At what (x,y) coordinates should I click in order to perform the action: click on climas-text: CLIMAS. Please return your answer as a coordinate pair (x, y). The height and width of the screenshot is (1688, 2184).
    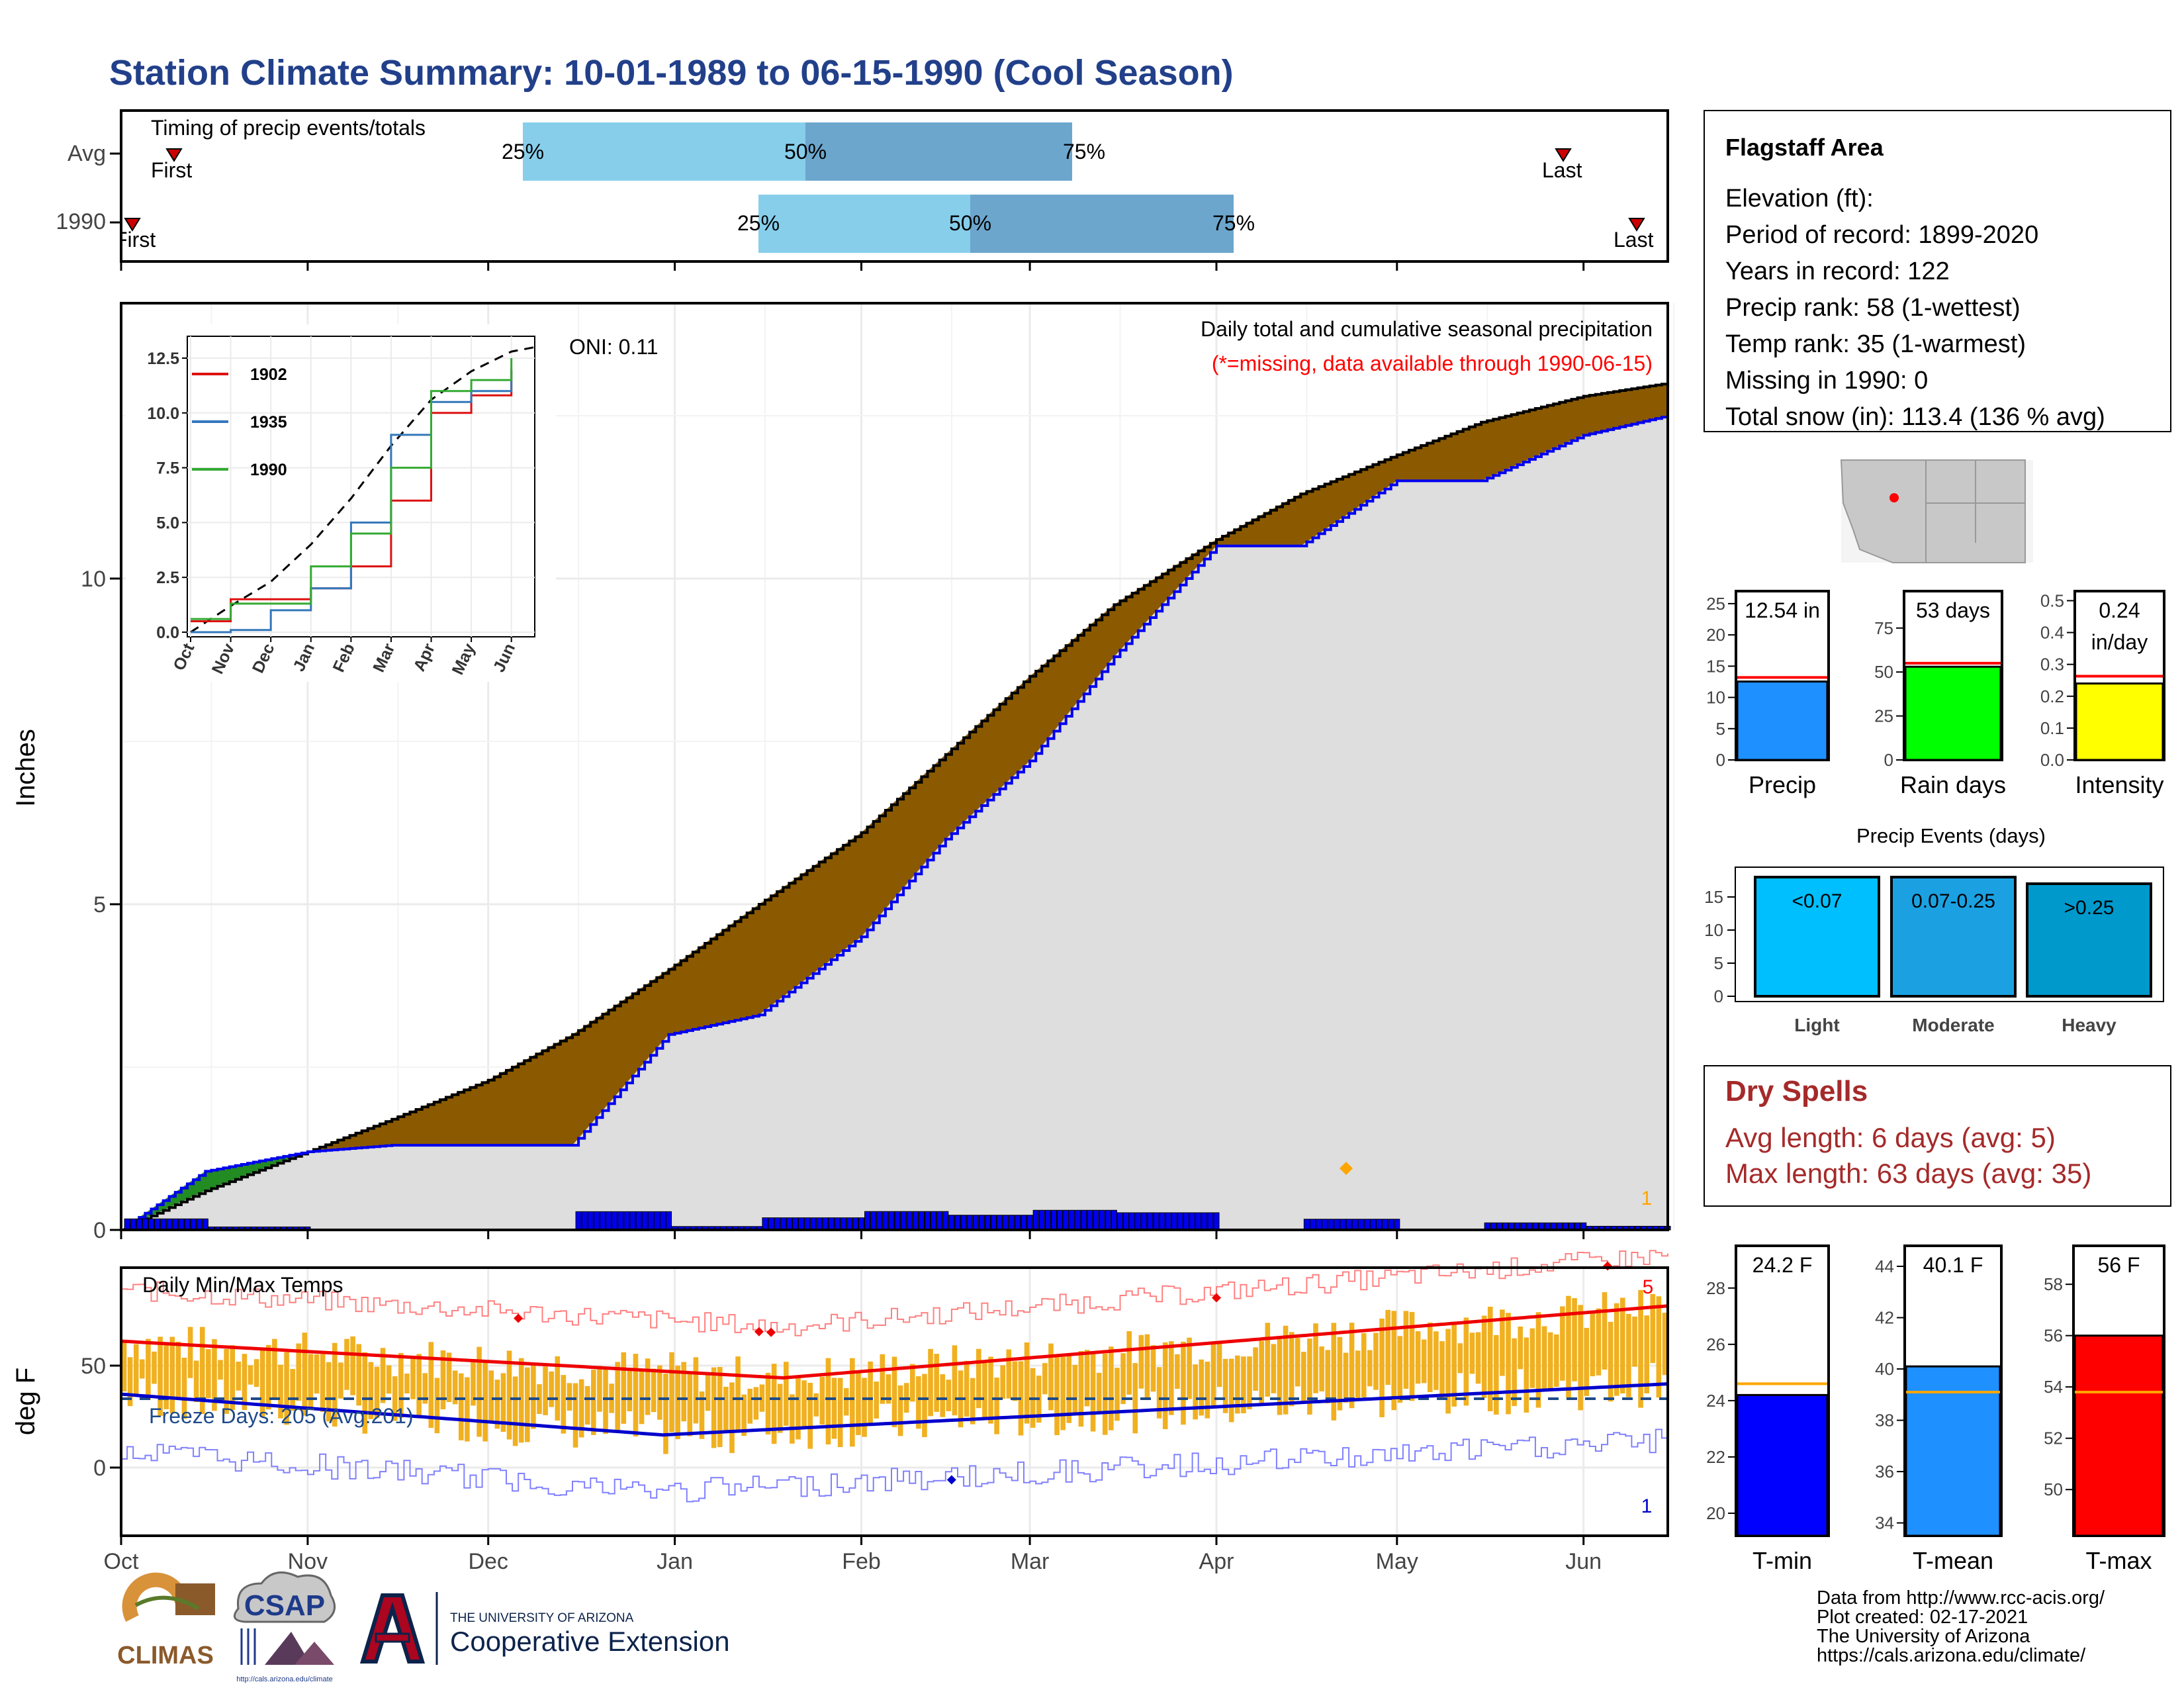
    Looking at the image, I should click on (165, 1655).